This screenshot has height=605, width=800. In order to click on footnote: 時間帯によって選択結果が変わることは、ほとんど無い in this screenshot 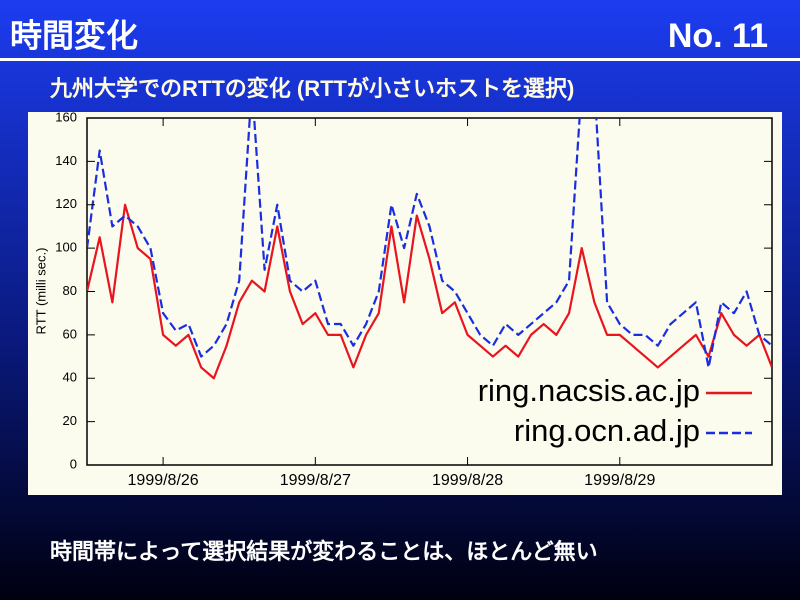, I will do `click(324, 551)`.